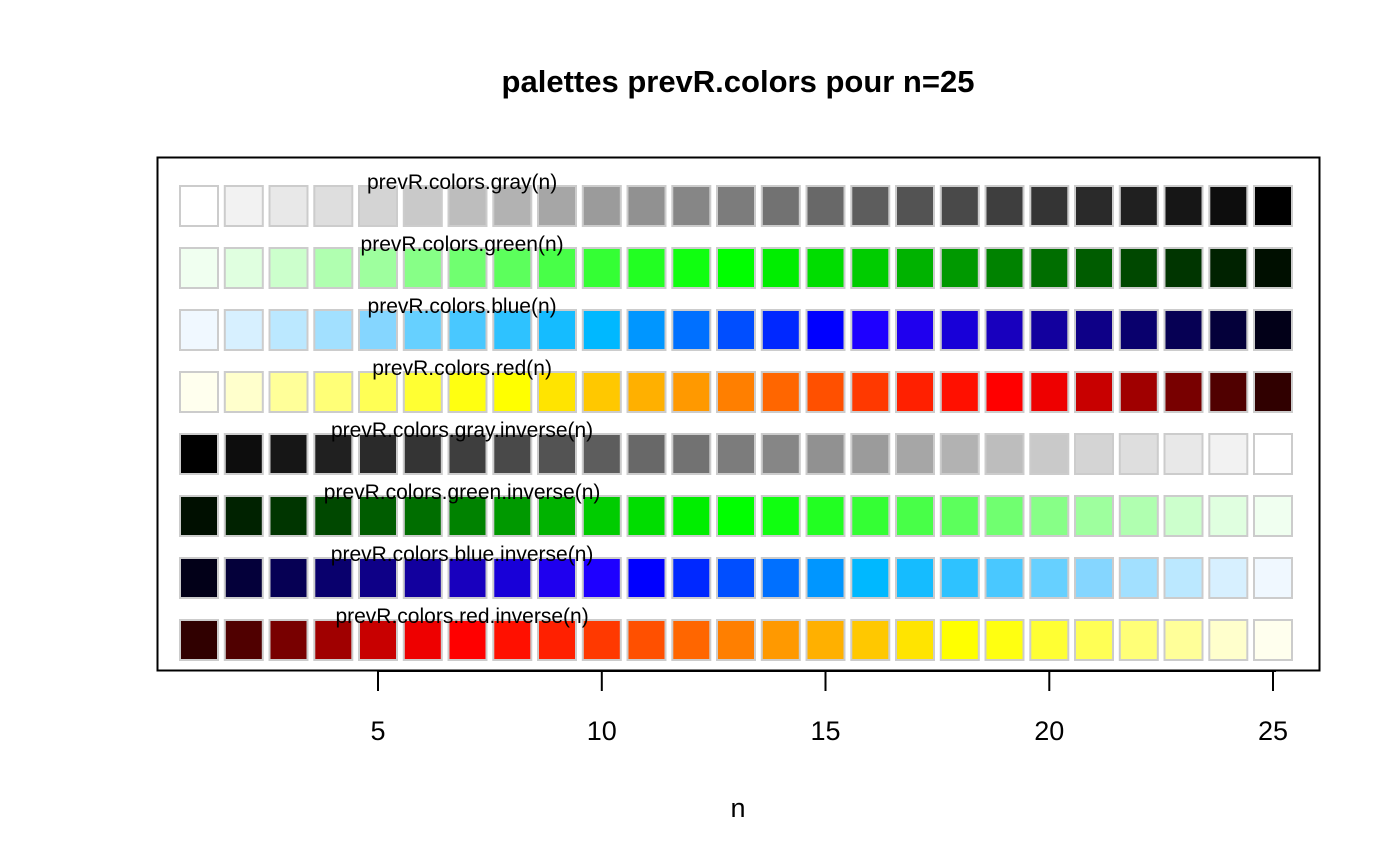  I want to click on x-tick-label: 25, so click(1273, 731).